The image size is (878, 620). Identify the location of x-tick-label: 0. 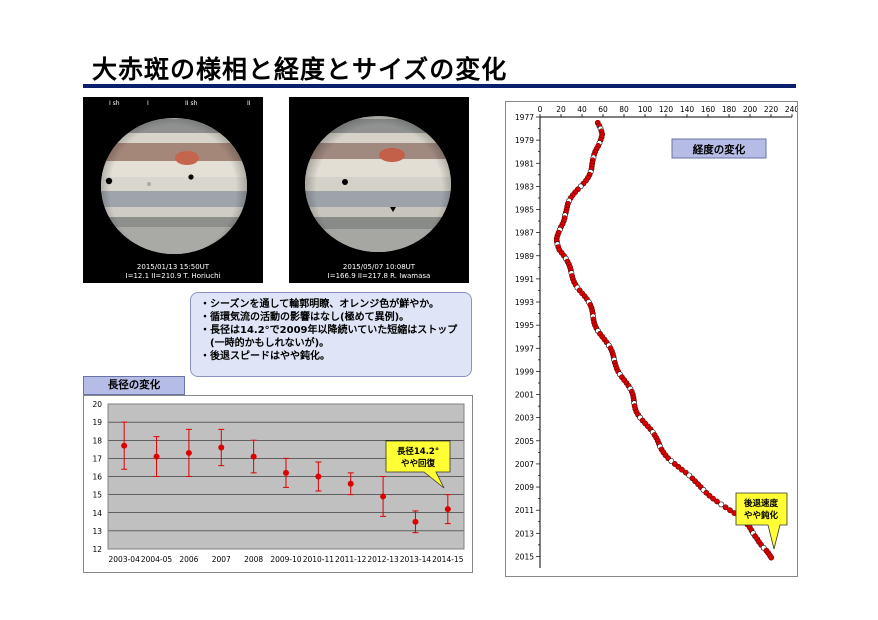
(540, 109).